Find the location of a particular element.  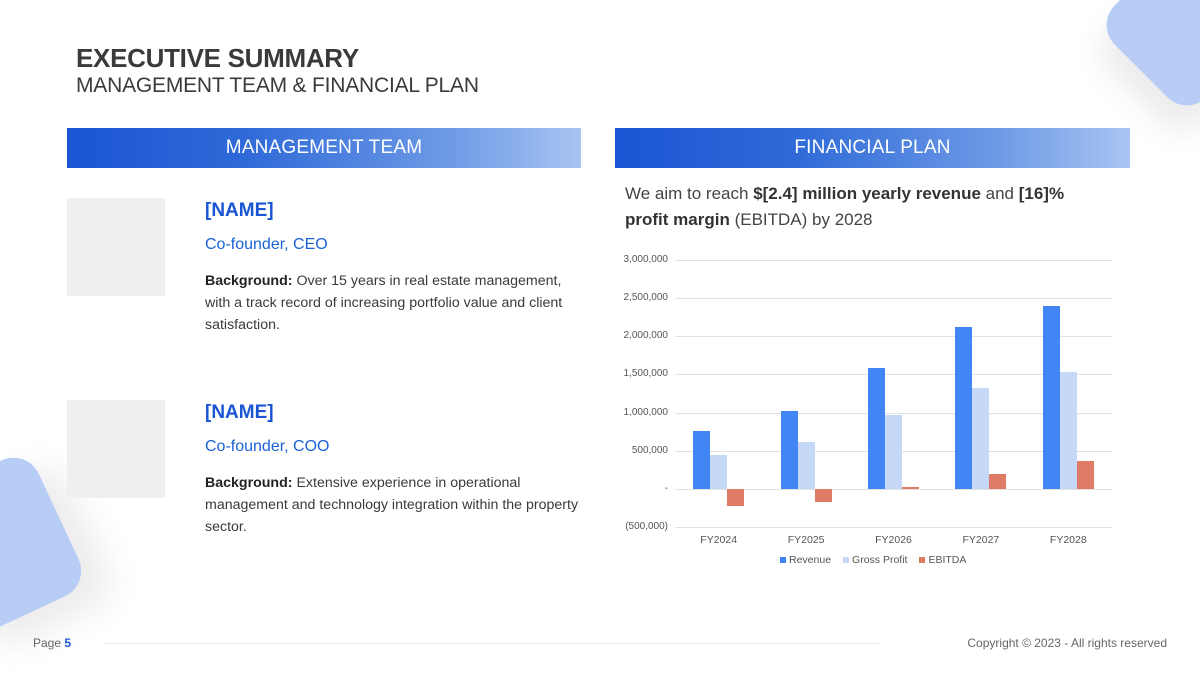

y-axis-tick-label: 3,000,000 is located at coordinates (646, 259).